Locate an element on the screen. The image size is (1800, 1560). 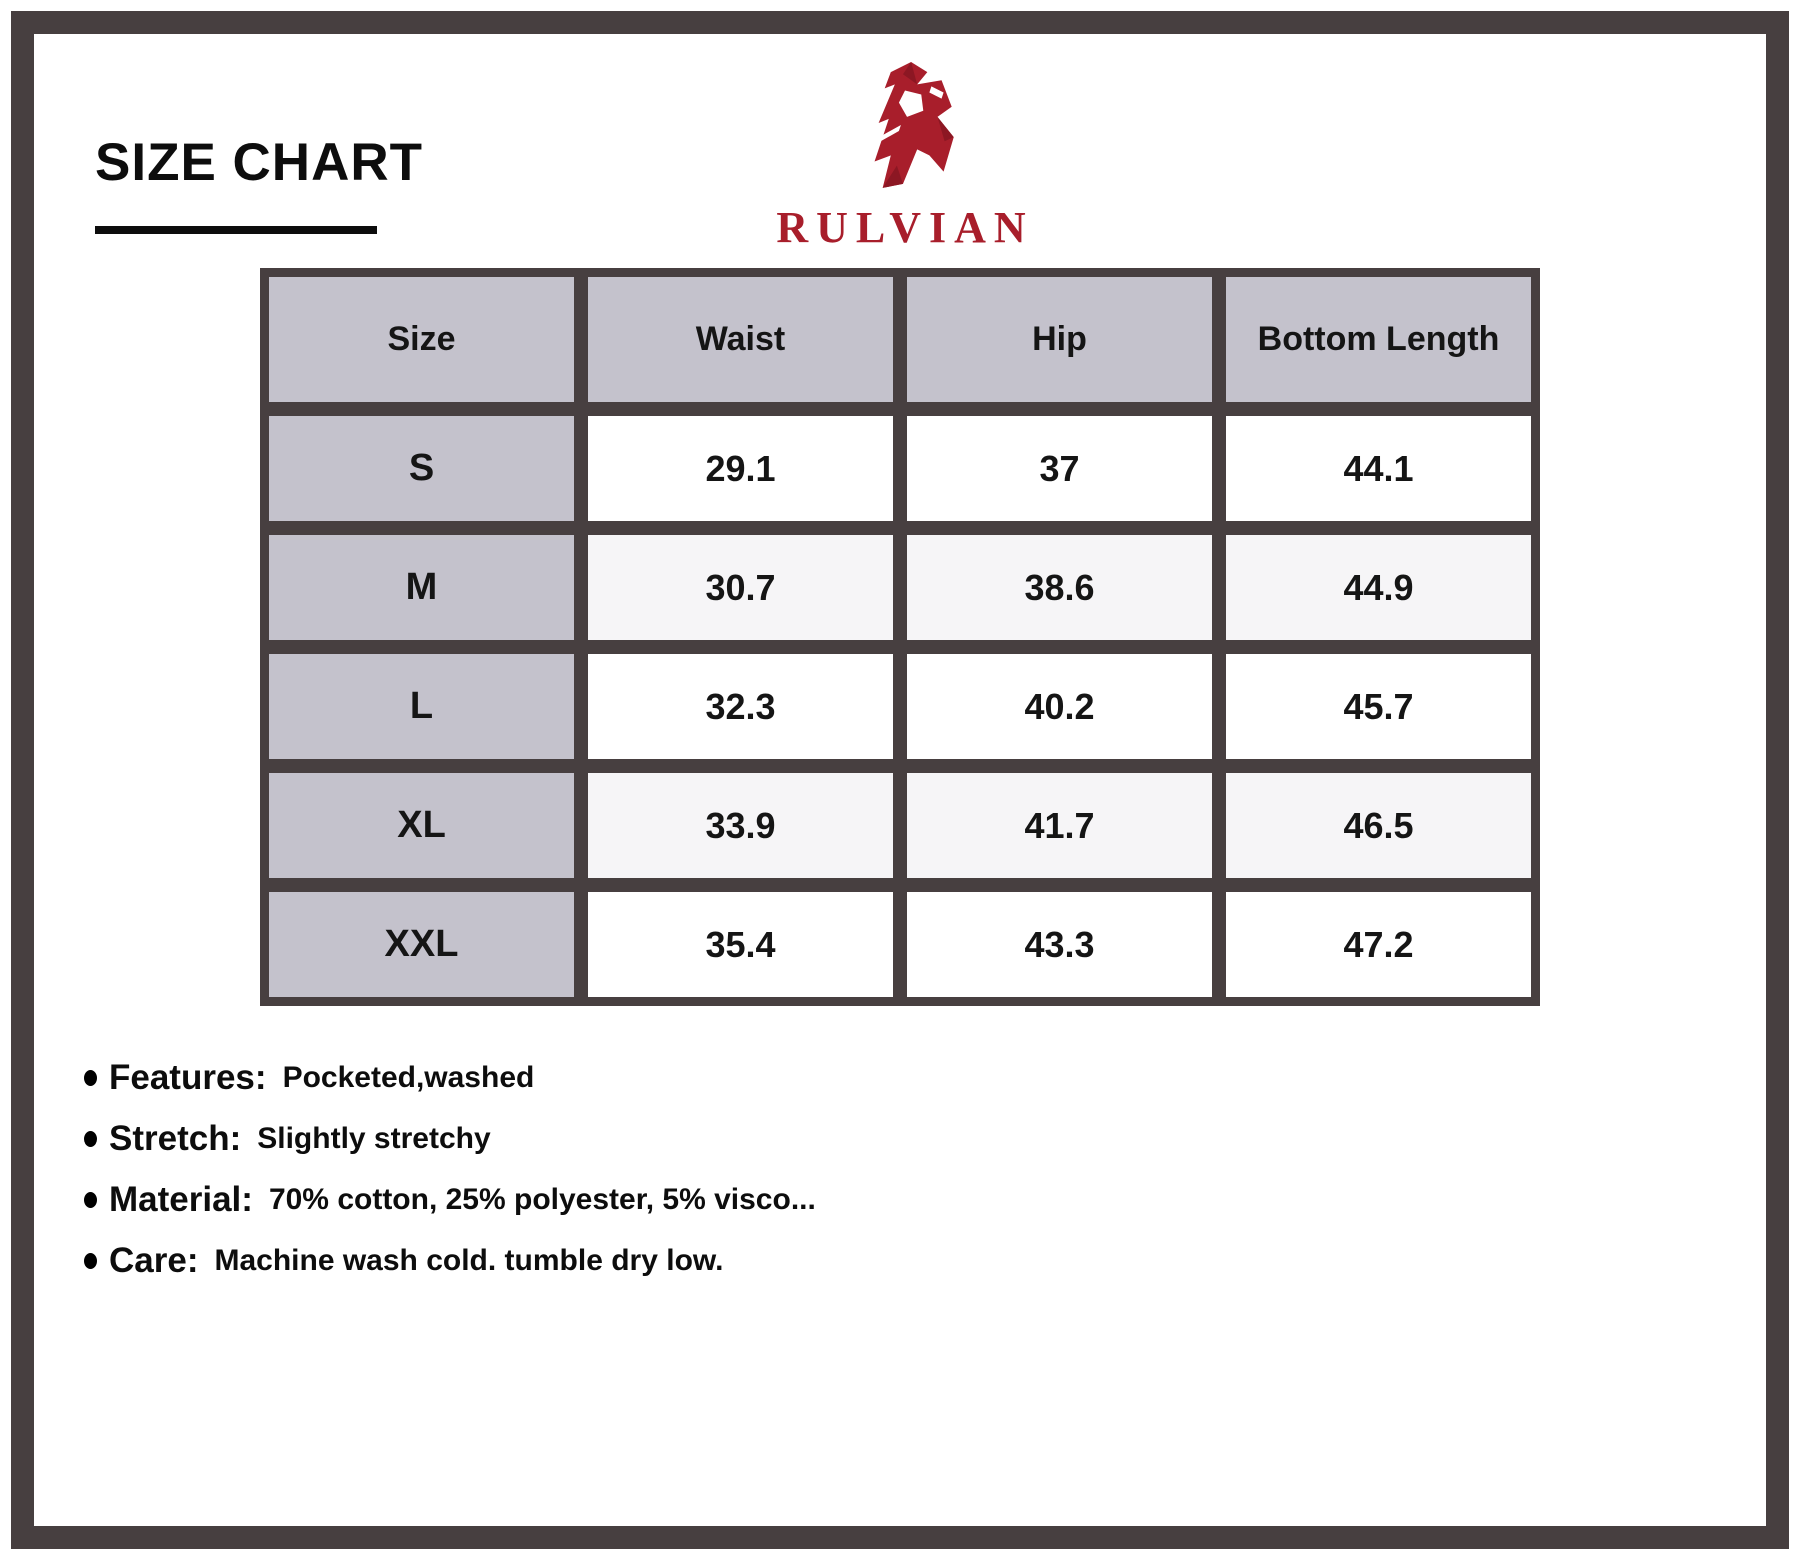
detail-item-care-: Care: Machine wash cold. tumble dry low. is located at coordinates (450, 1261).